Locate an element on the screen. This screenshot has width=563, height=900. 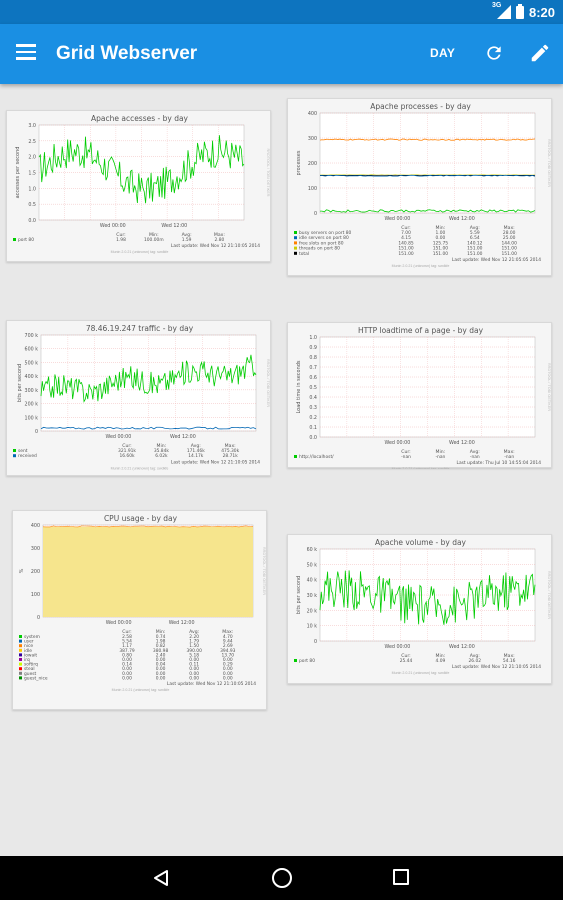
legend-avg: 5.18 is located at coordinates (194, 655).